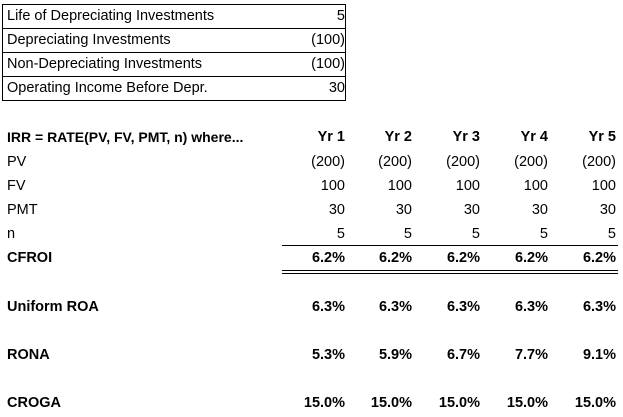 The height and width of the screenshot is (417, 623). I want to click on input-label-life: Life of Depreciating Investments, so click(111, 16).